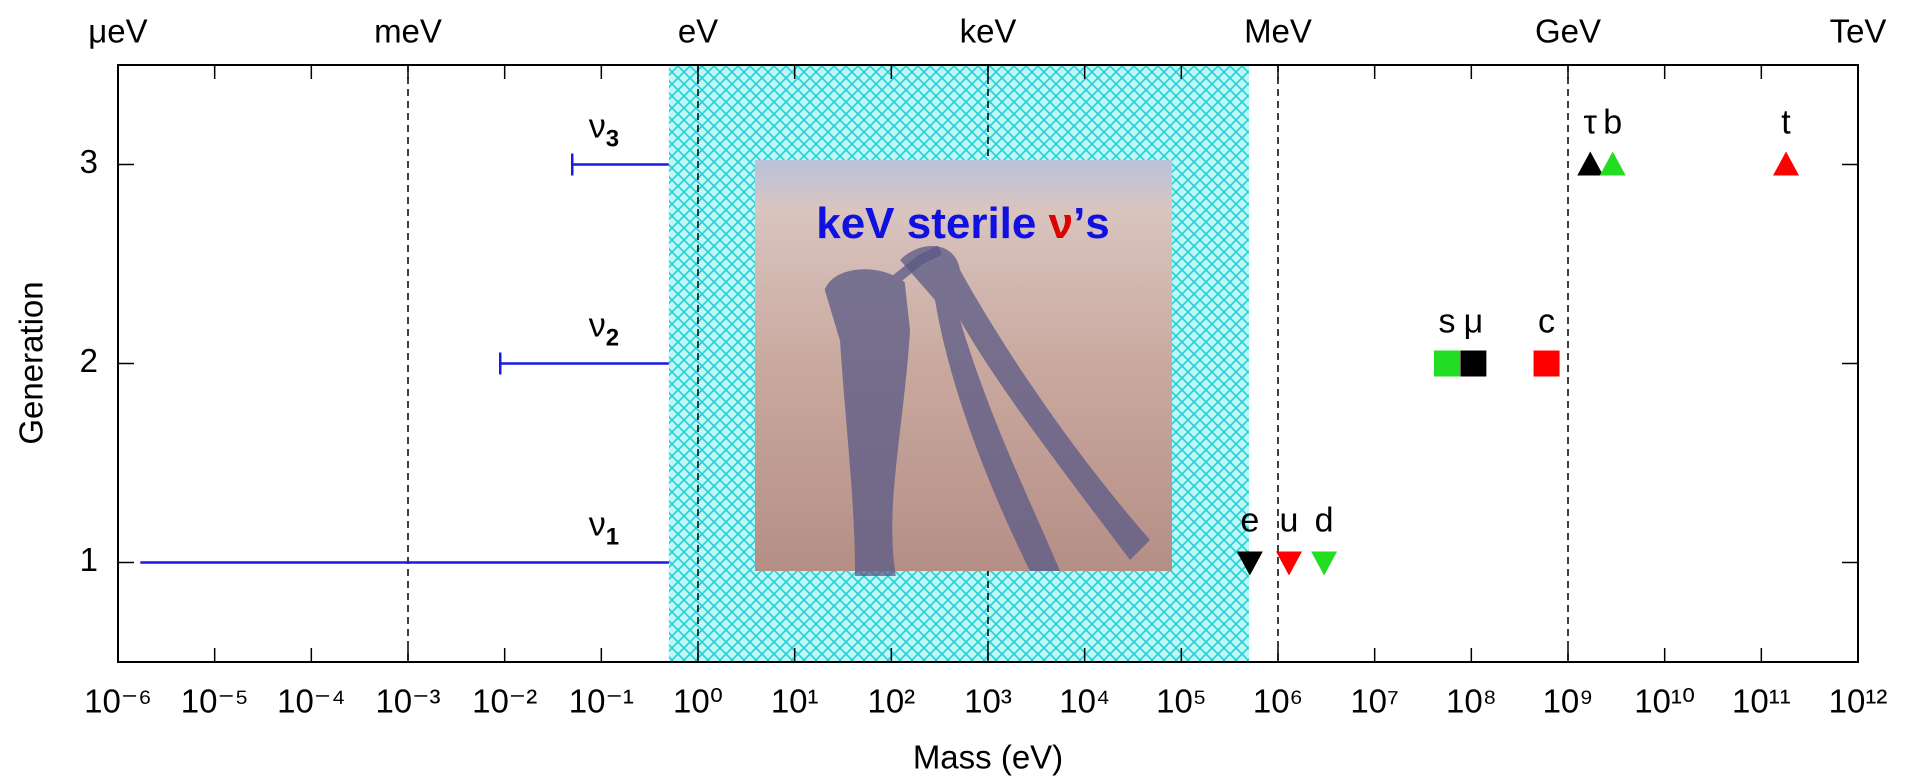 The height and width of the screenshot is (784, 1913). I want to click on x-tick-label: 10⁶, so click(1278, 701).